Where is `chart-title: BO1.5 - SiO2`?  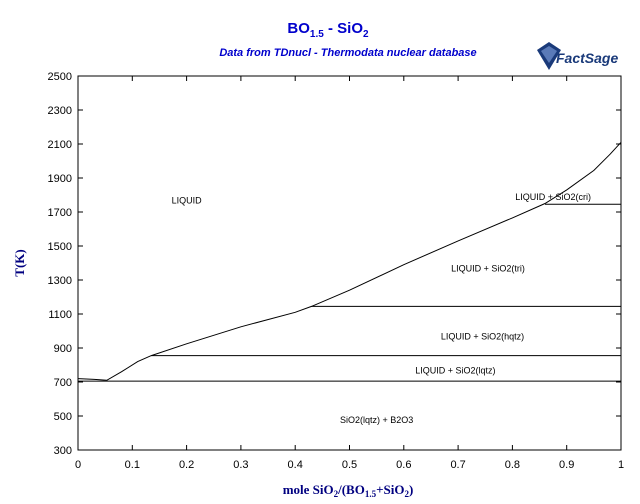 chart-title: BO1.5 - SiO2 is located at coordinates (328, 30).